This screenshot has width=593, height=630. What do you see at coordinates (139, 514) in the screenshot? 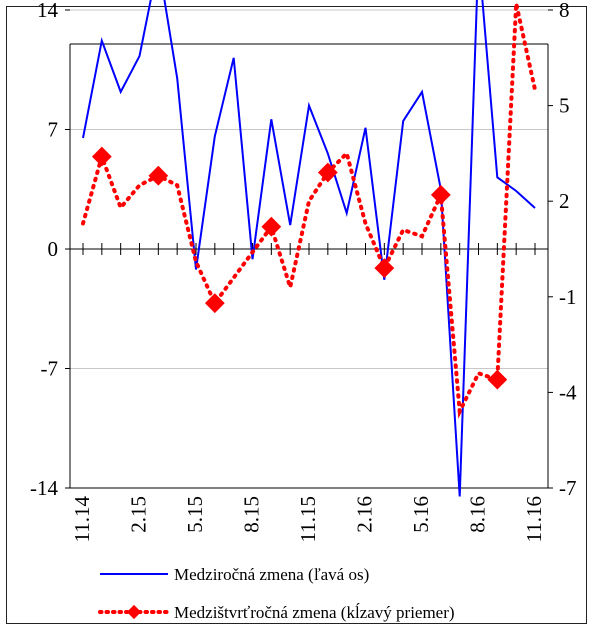
I see `x-tick-label: 2.15` at bounding box center [139, 514].